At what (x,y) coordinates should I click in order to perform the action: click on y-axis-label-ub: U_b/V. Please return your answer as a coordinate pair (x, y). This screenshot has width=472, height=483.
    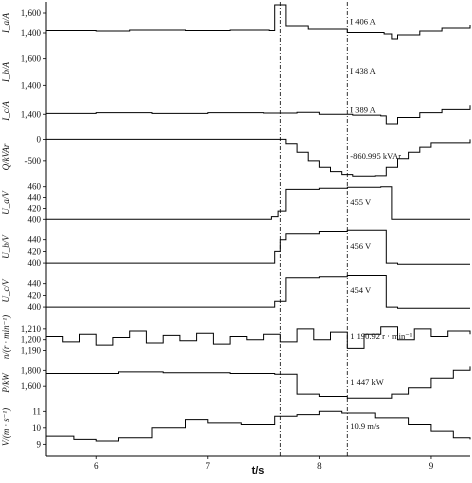
    Looking at the image, I should click on (6, 246).